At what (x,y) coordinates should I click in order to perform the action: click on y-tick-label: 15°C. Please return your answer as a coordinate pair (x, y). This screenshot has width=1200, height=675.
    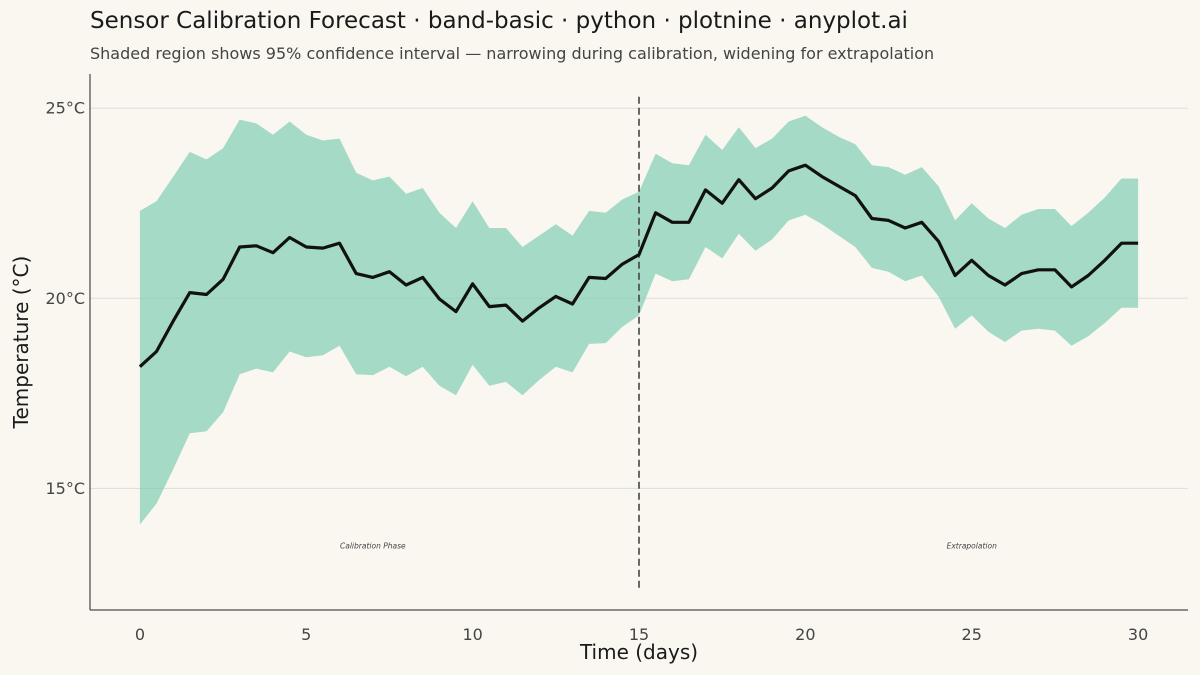
    Looking at the image, I should click on (65, 488).